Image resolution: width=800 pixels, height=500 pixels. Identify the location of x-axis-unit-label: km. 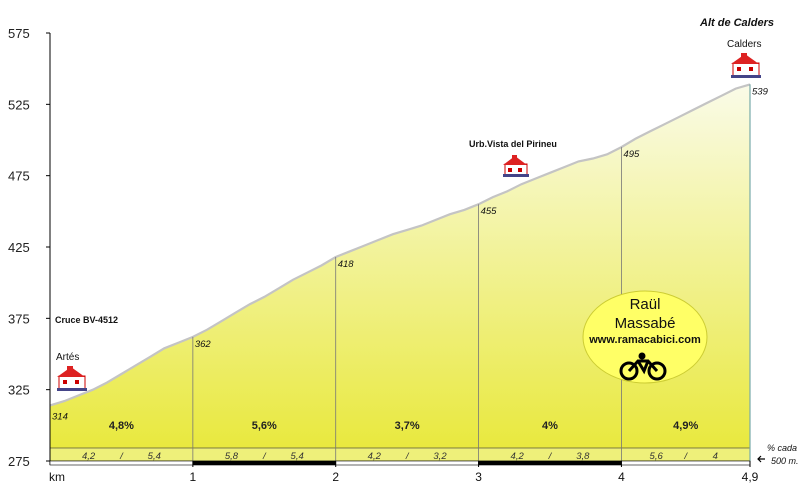
(57, 477).